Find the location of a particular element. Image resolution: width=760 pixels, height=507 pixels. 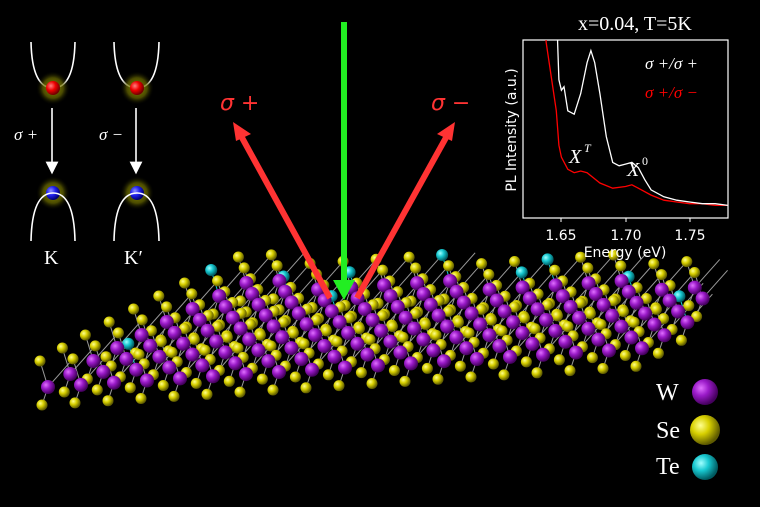

sigma-minus-label: σ − is located at coordinates (111, 134).